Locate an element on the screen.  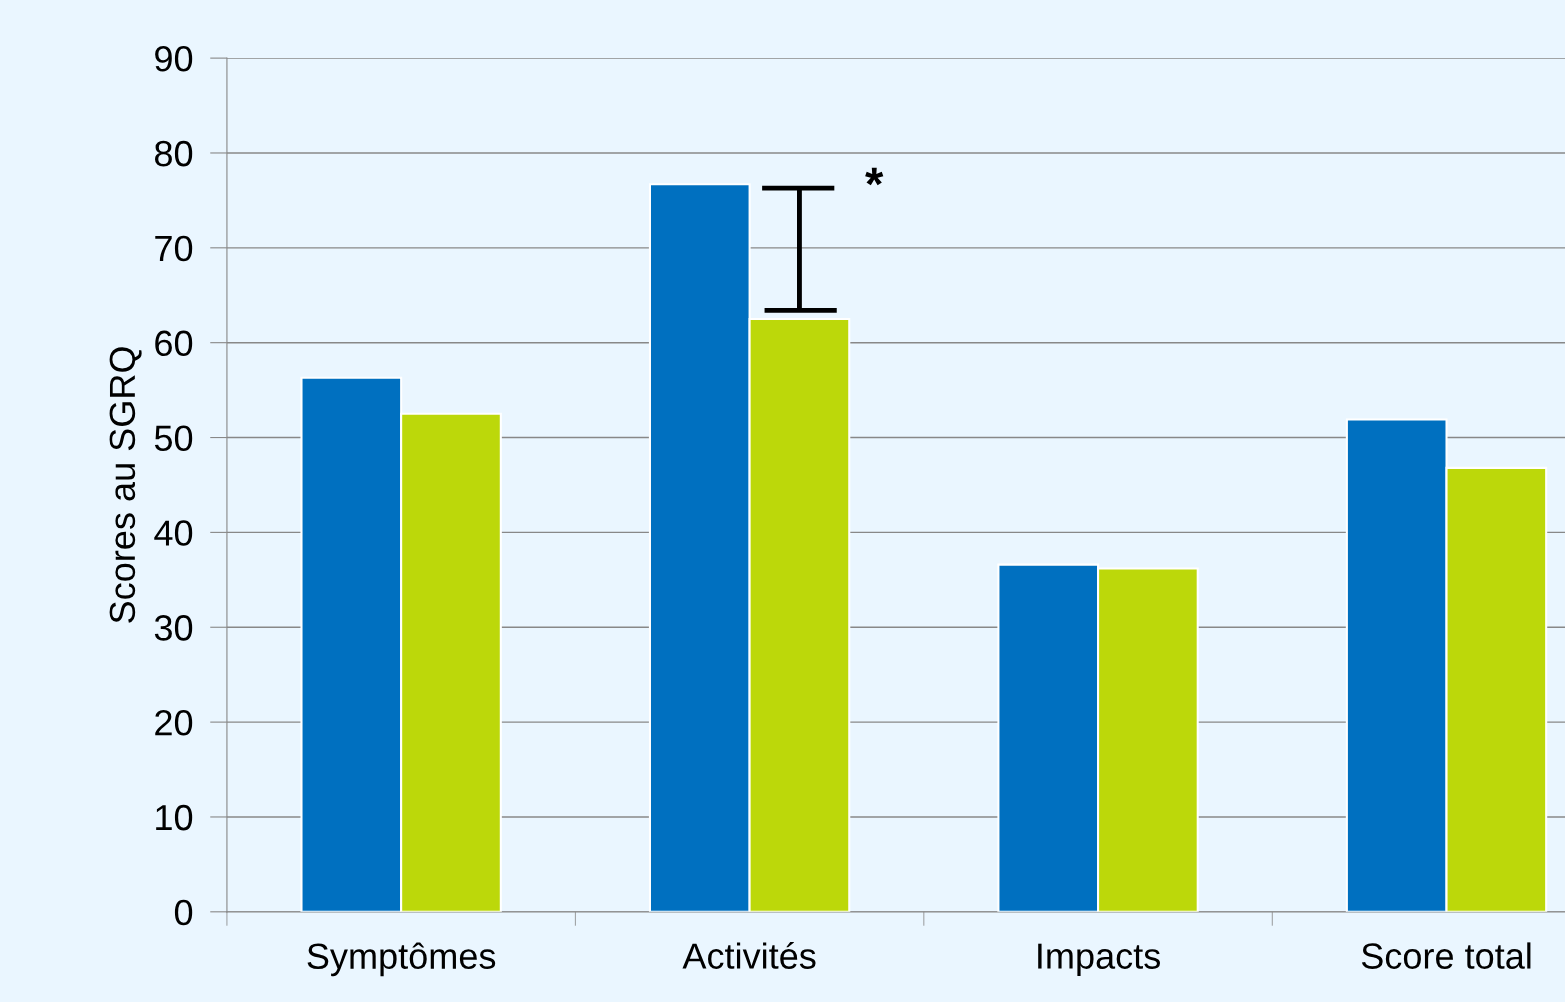
y-tick-label: 30 is located at coordinates (173, 628).